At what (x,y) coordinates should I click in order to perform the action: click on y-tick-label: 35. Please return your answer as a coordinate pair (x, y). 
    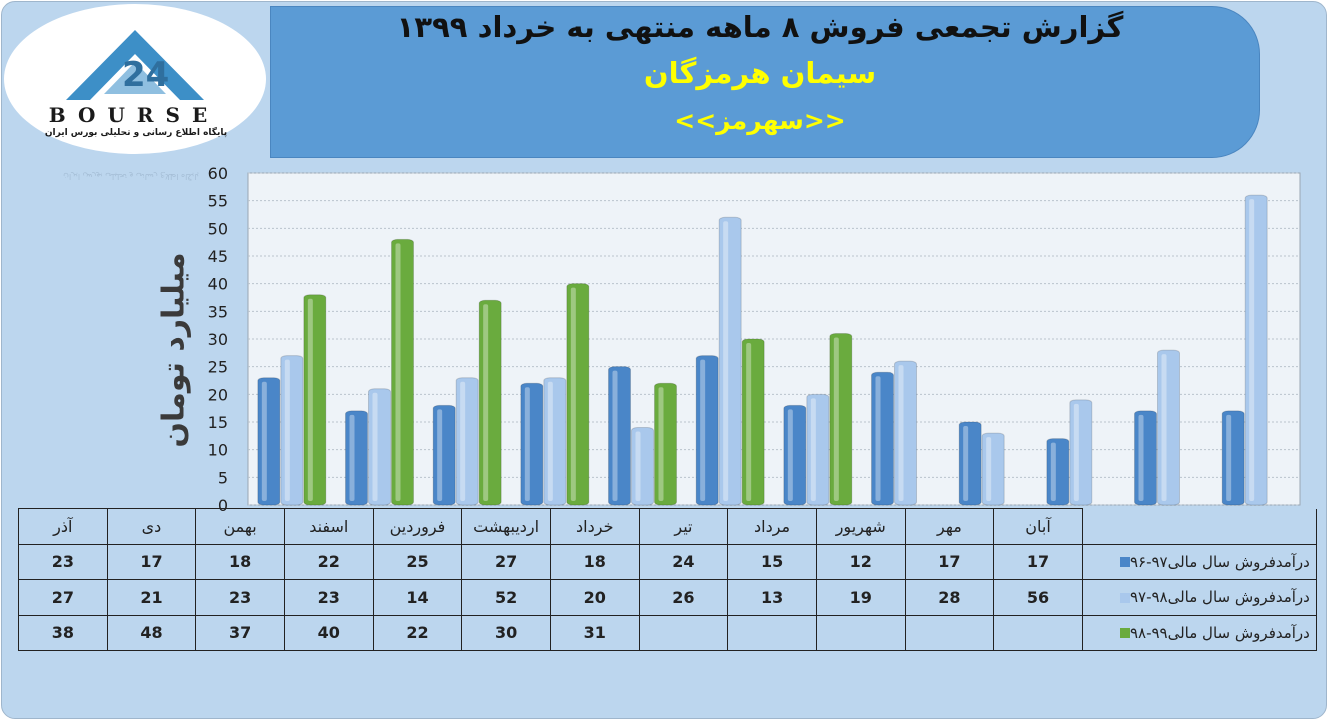
    Looking at the image, I should click on (218, 311).